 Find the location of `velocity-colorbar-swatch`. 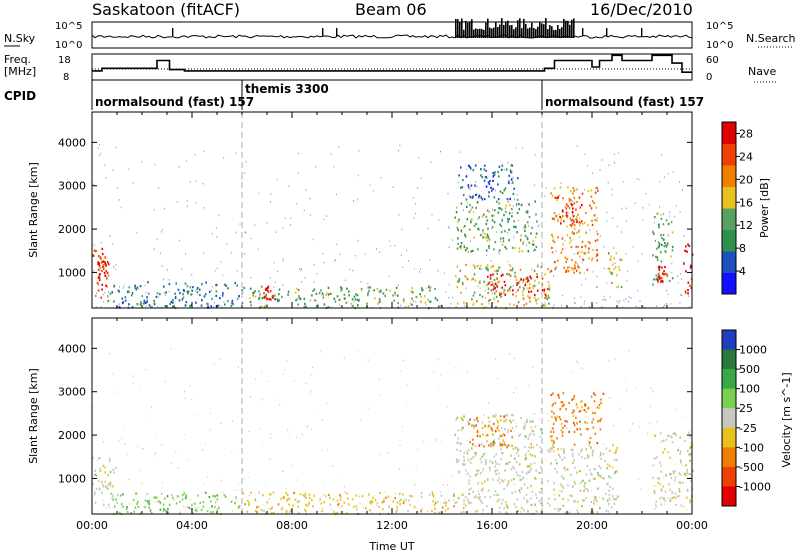

velocity-colorbar-swatch is located at coordinates (729, 437).